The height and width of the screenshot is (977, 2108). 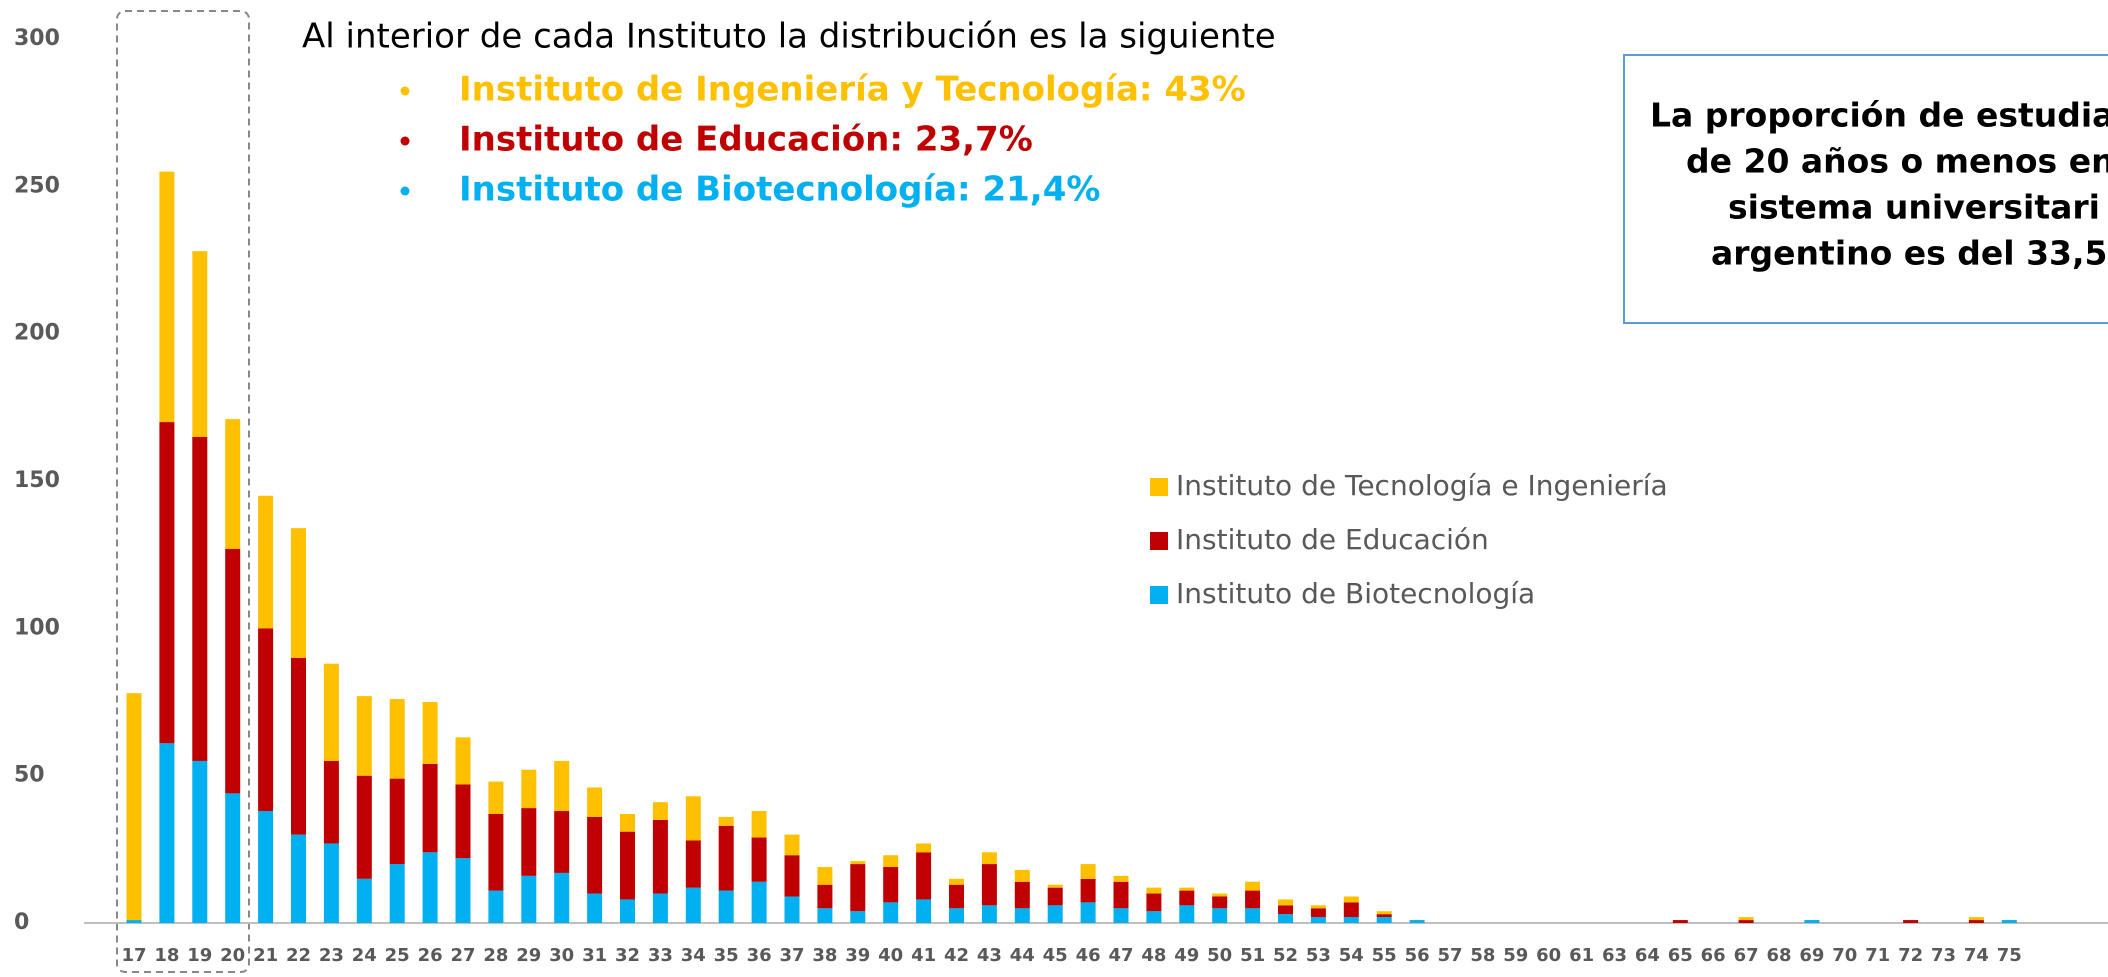 What do you see at coordinates (660, 955) in the screenshot?
I see `x-tick-label: 33` at bounding box center [660, 955].